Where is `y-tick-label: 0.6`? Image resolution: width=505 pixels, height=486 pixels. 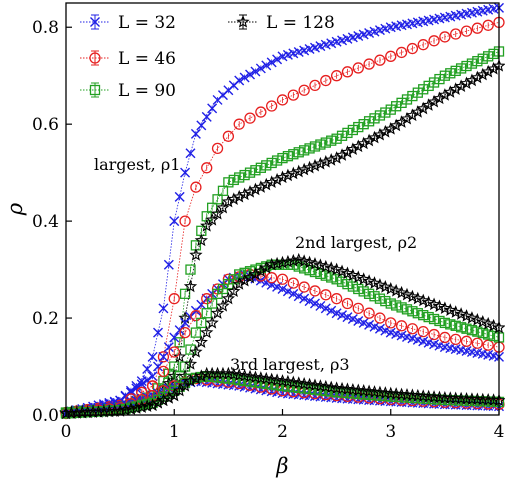 y-tick-label: 0.6 is located at coordinates (45, 125).